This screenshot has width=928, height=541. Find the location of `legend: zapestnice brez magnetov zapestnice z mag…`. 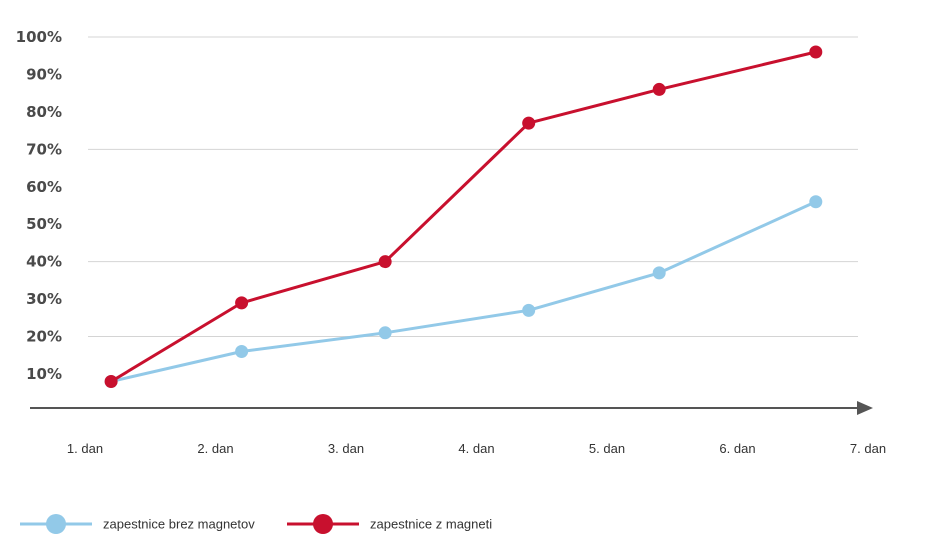

legend: zapestnice brez magnetov zapestnice z mag… is located at coordinates (256, 524).